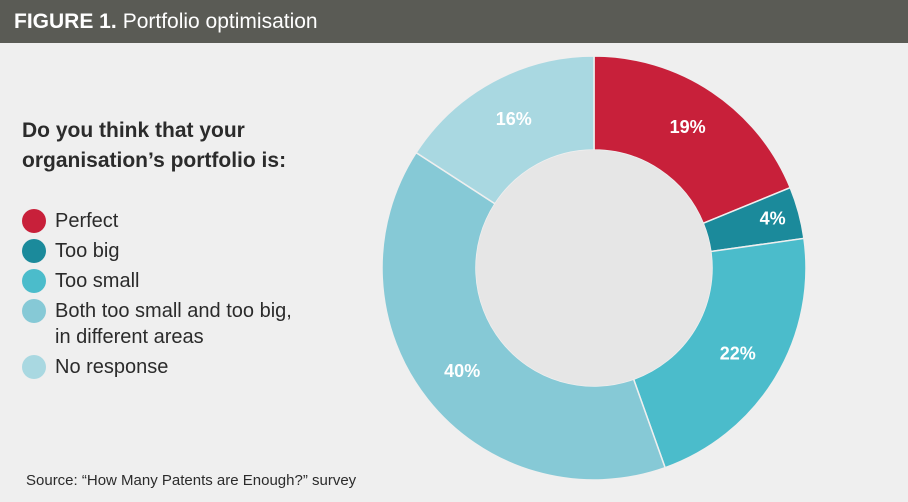 Image resolution: width=908 pixels, height=502 pixels. I want to click on legend-swatch-both, so click(34, 311).